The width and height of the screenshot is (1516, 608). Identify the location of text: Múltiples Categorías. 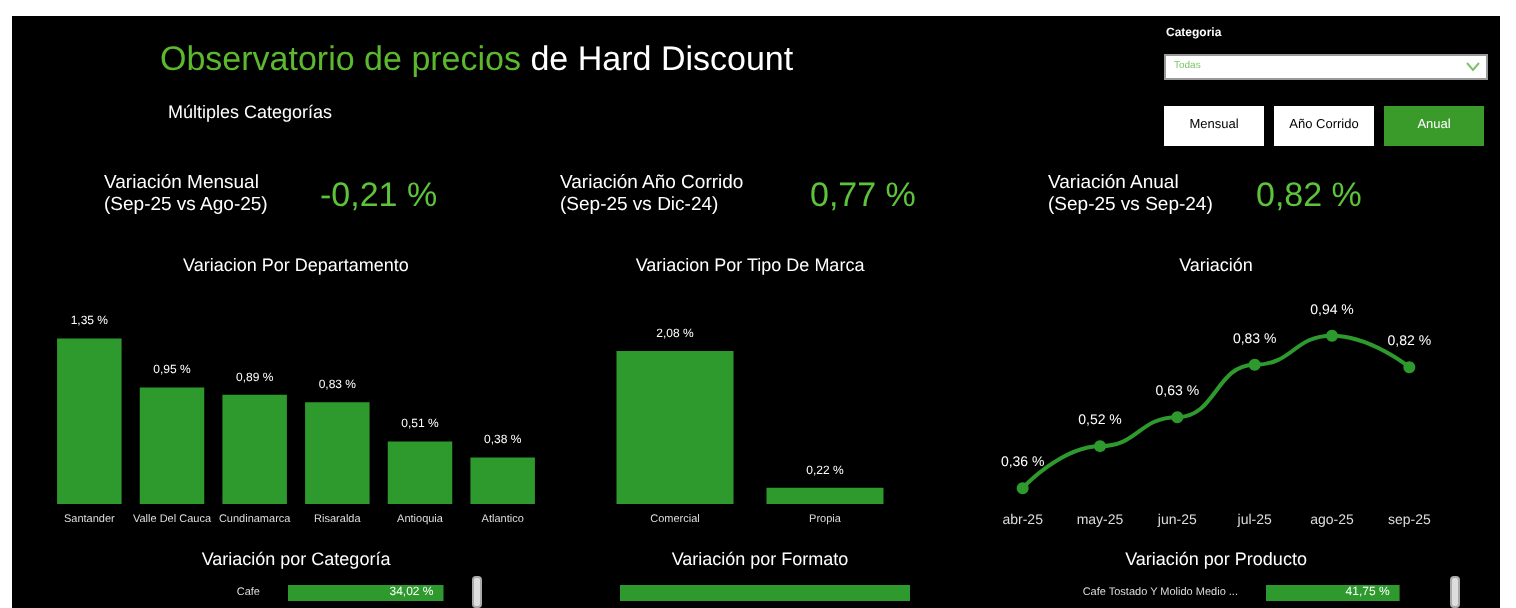
(250, 112).